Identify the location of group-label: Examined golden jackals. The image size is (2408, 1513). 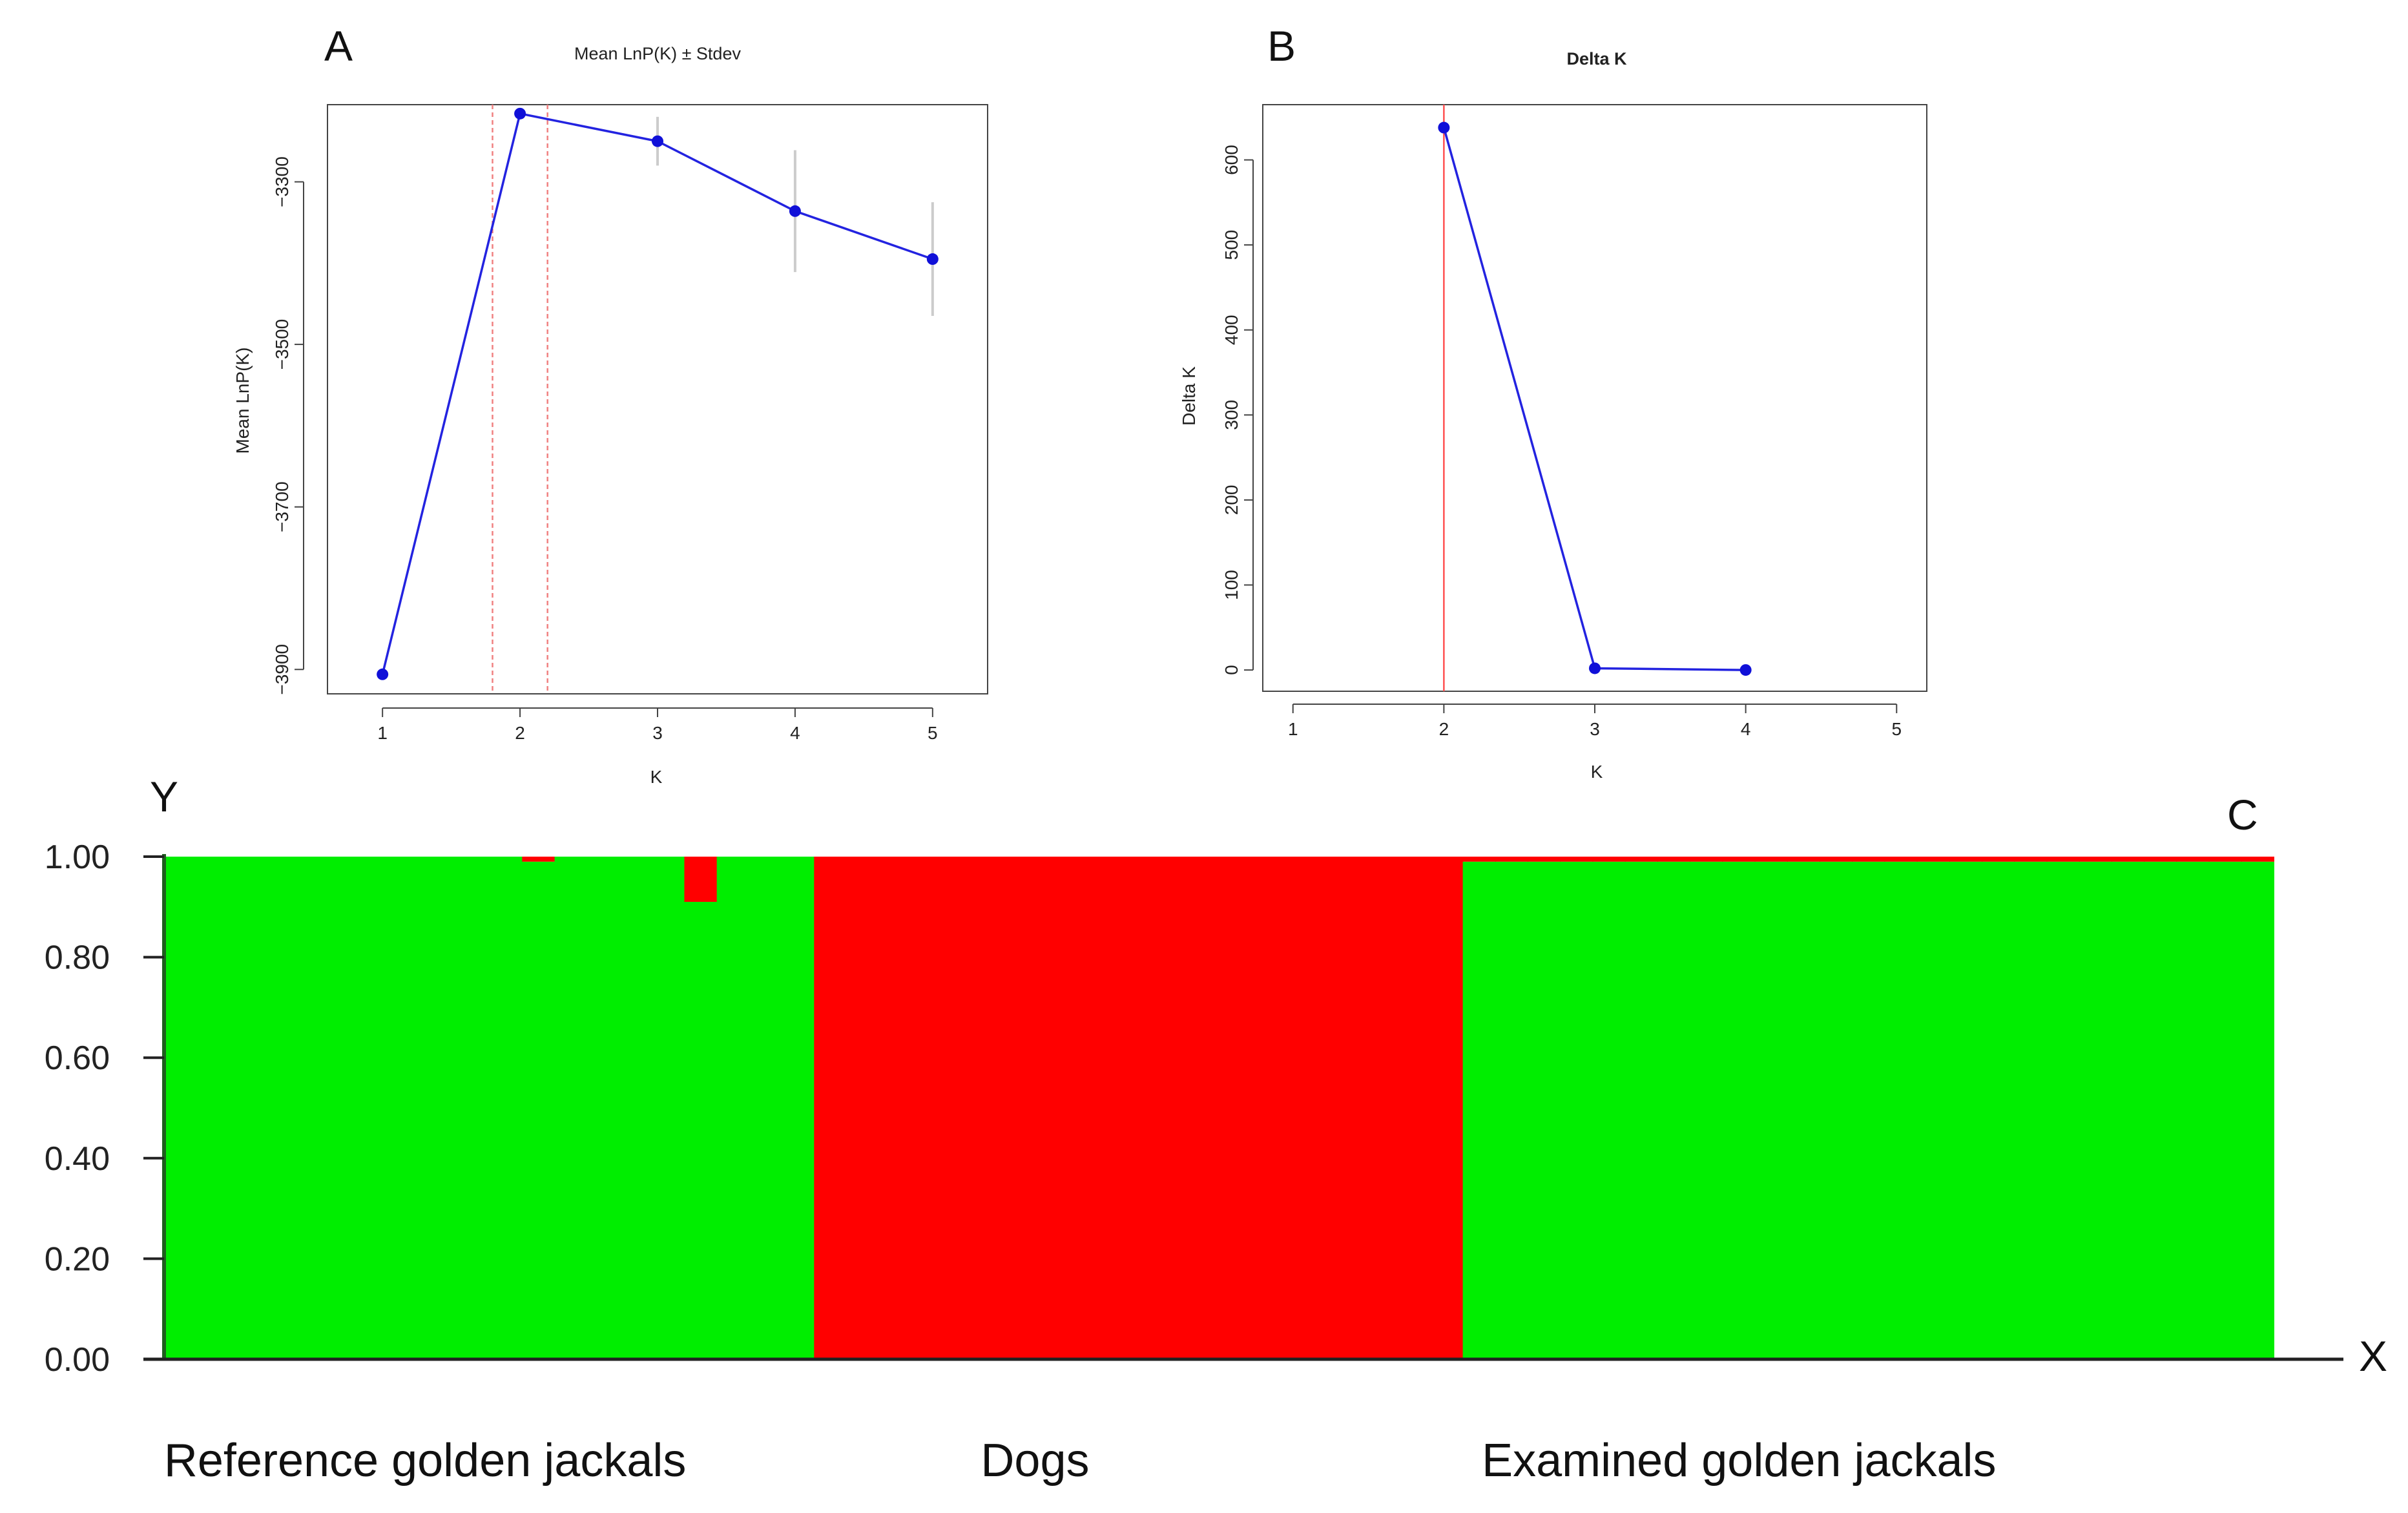
(1739, 1461).